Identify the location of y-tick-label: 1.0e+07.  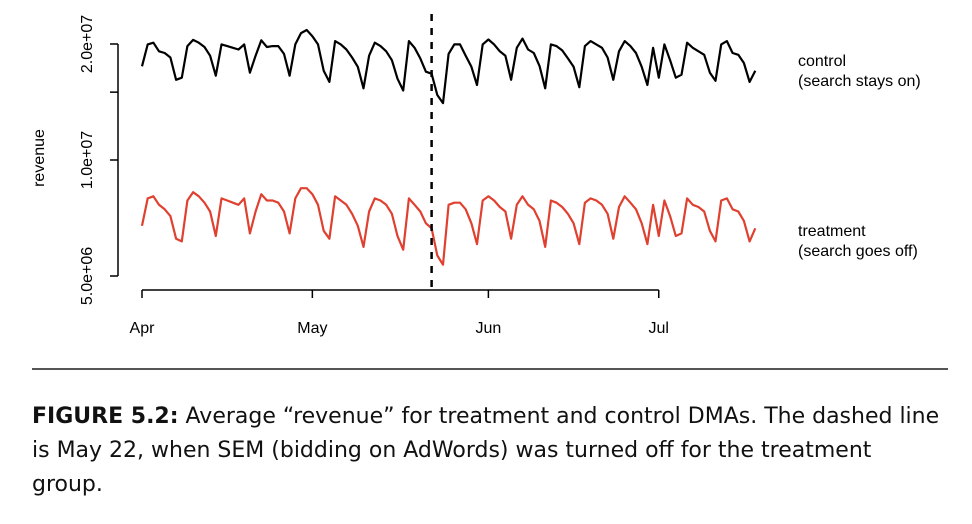
(87, 160).